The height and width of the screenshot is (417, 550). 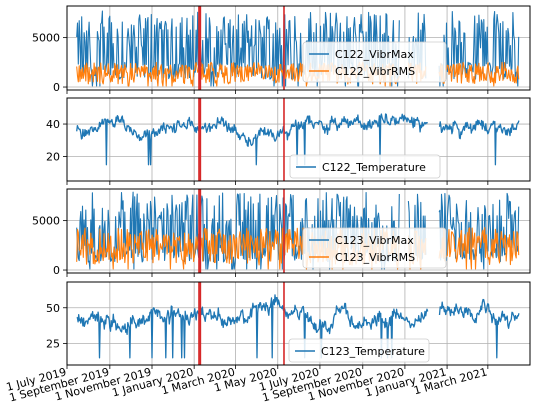 I want to click on legend: C122_VibrMax C122_VibrRMS, so click(x=374, y=62).